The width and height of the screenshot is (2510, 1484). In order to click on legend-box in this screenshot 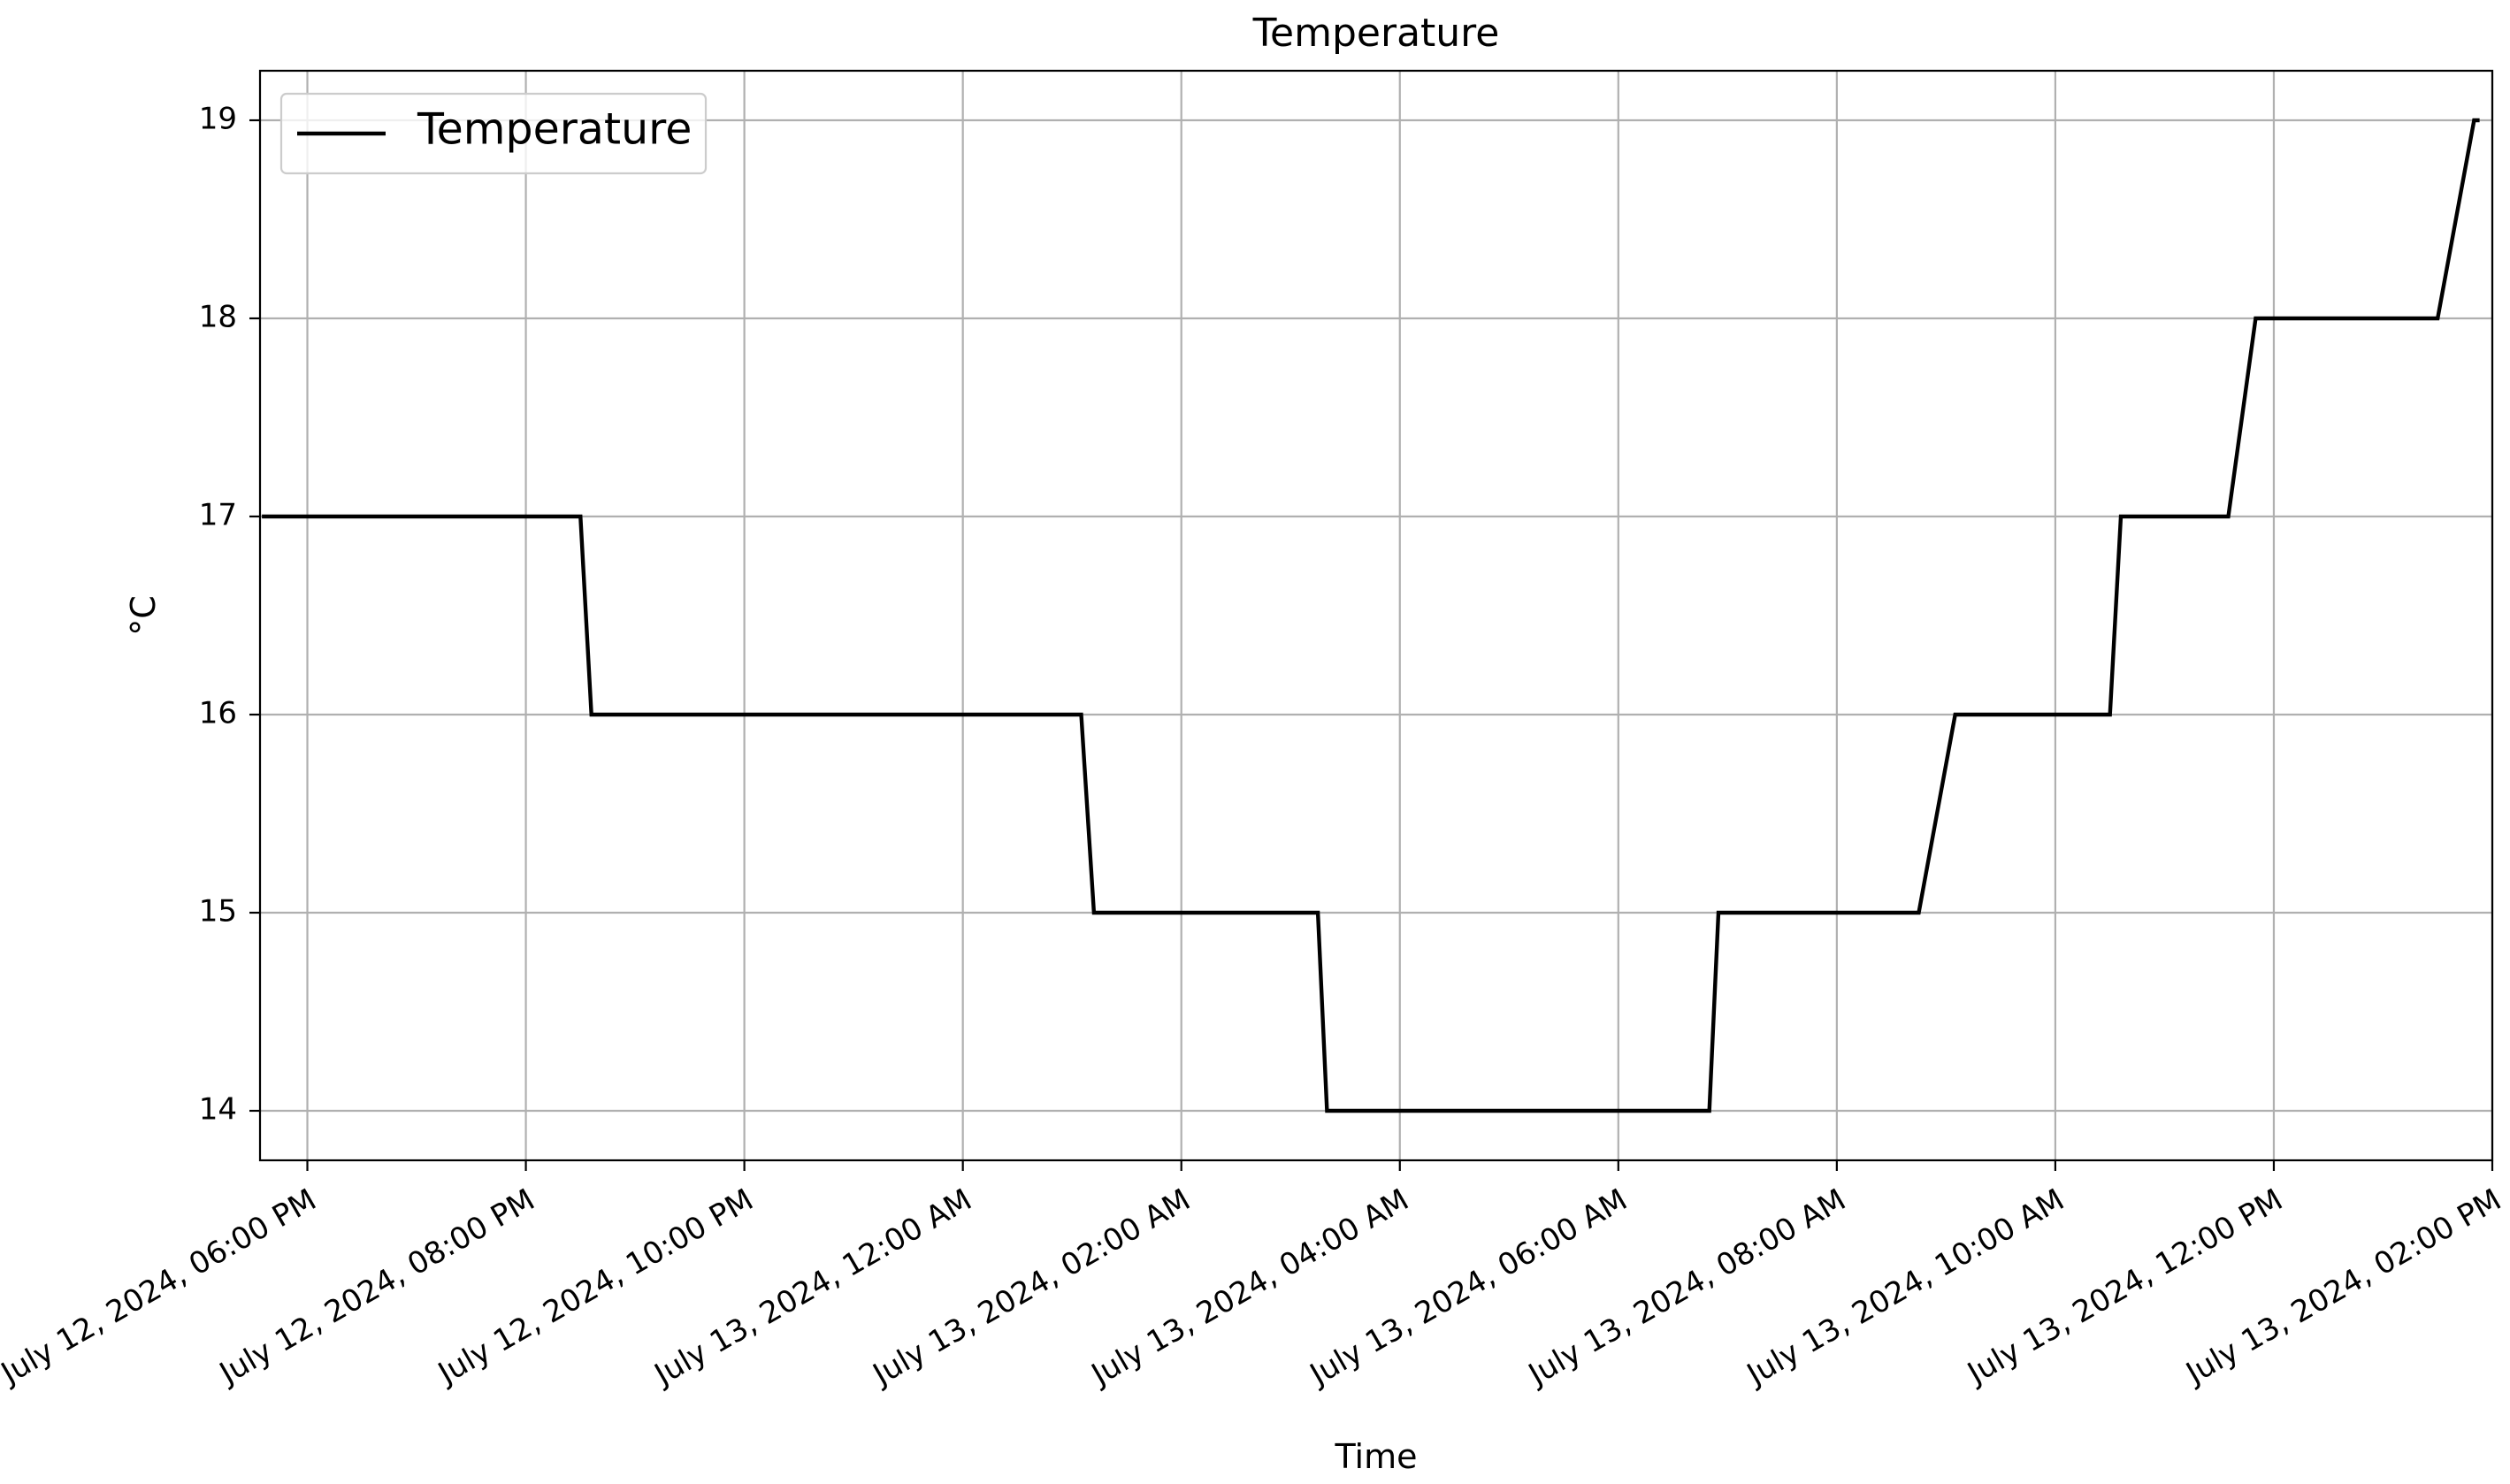, I will do `click(493, 133)`.